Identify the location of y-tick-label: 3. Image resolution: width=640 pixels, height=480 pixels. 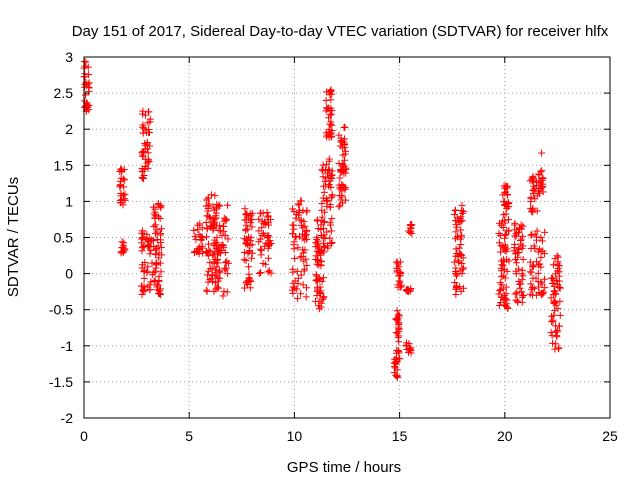
(69, 57).